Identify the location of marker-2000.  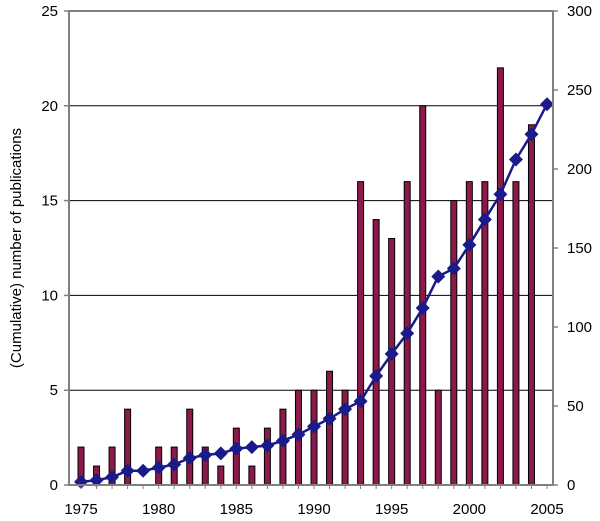
(469, 244).